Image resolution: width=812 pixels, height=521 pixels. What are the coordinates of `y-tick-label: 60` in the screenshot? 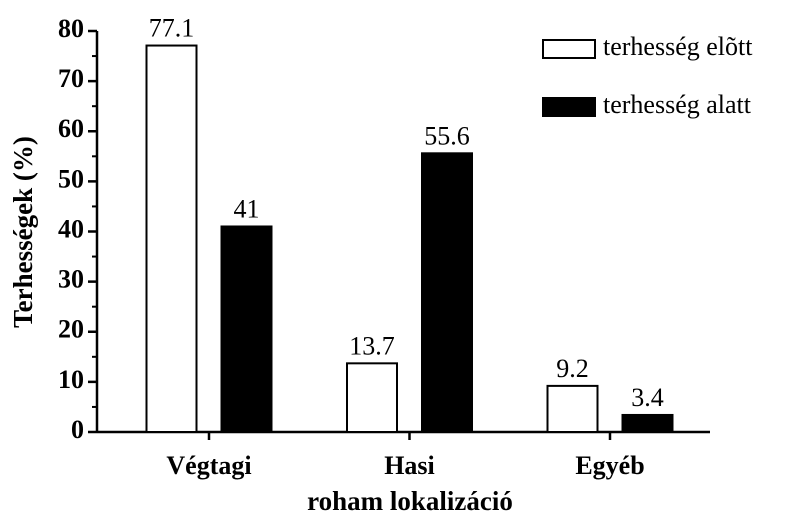 It's located at (71, 128).